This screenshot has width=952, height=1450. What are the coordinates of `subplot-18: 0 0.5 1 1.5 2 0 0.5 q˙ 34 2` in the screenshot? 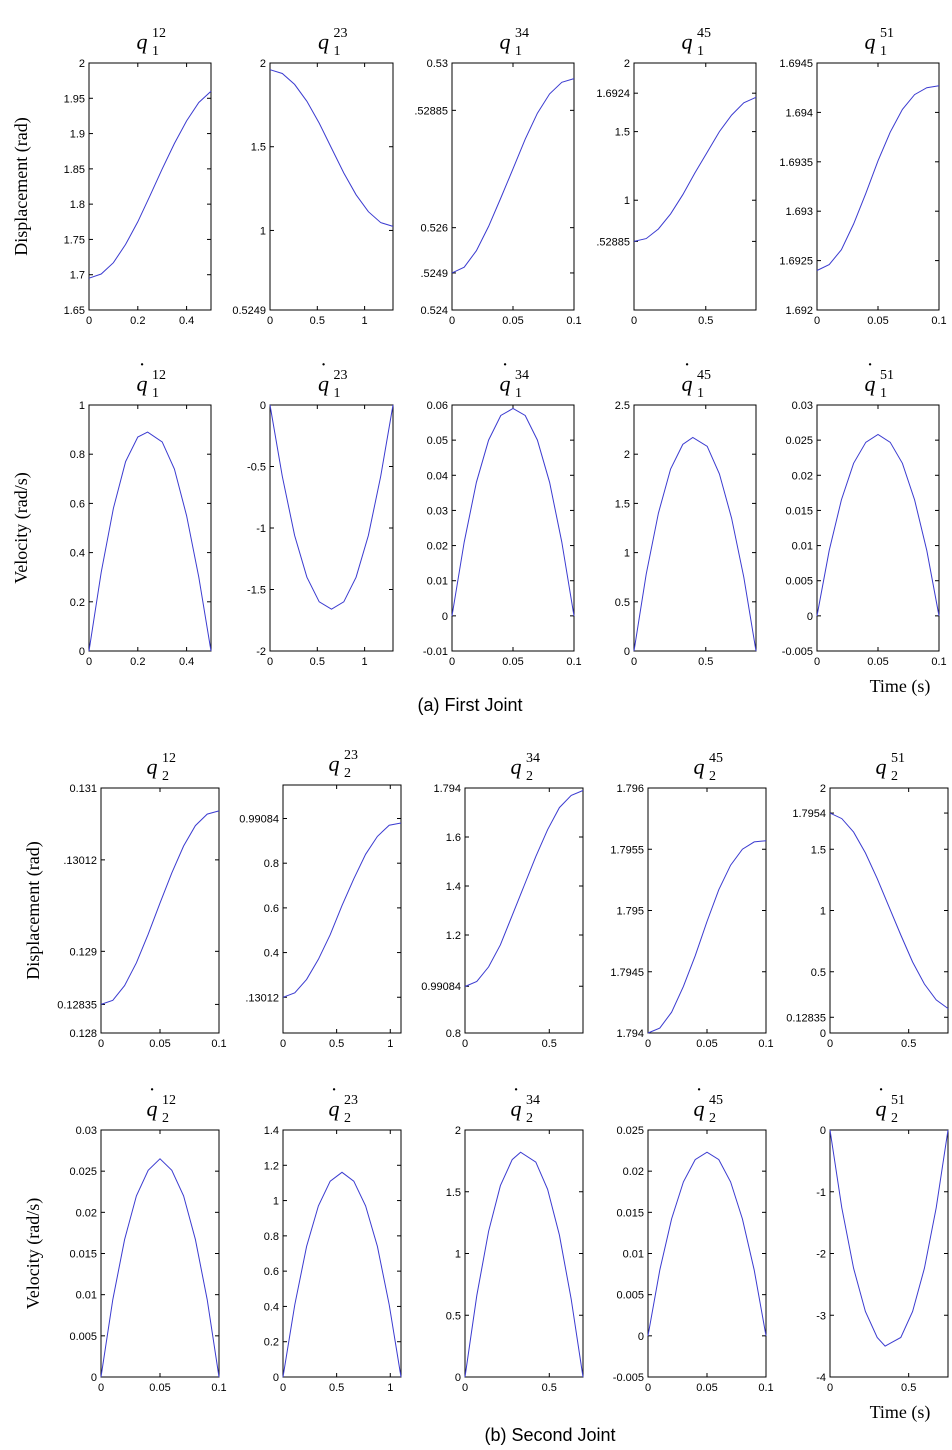 It's located at (515, 1238).